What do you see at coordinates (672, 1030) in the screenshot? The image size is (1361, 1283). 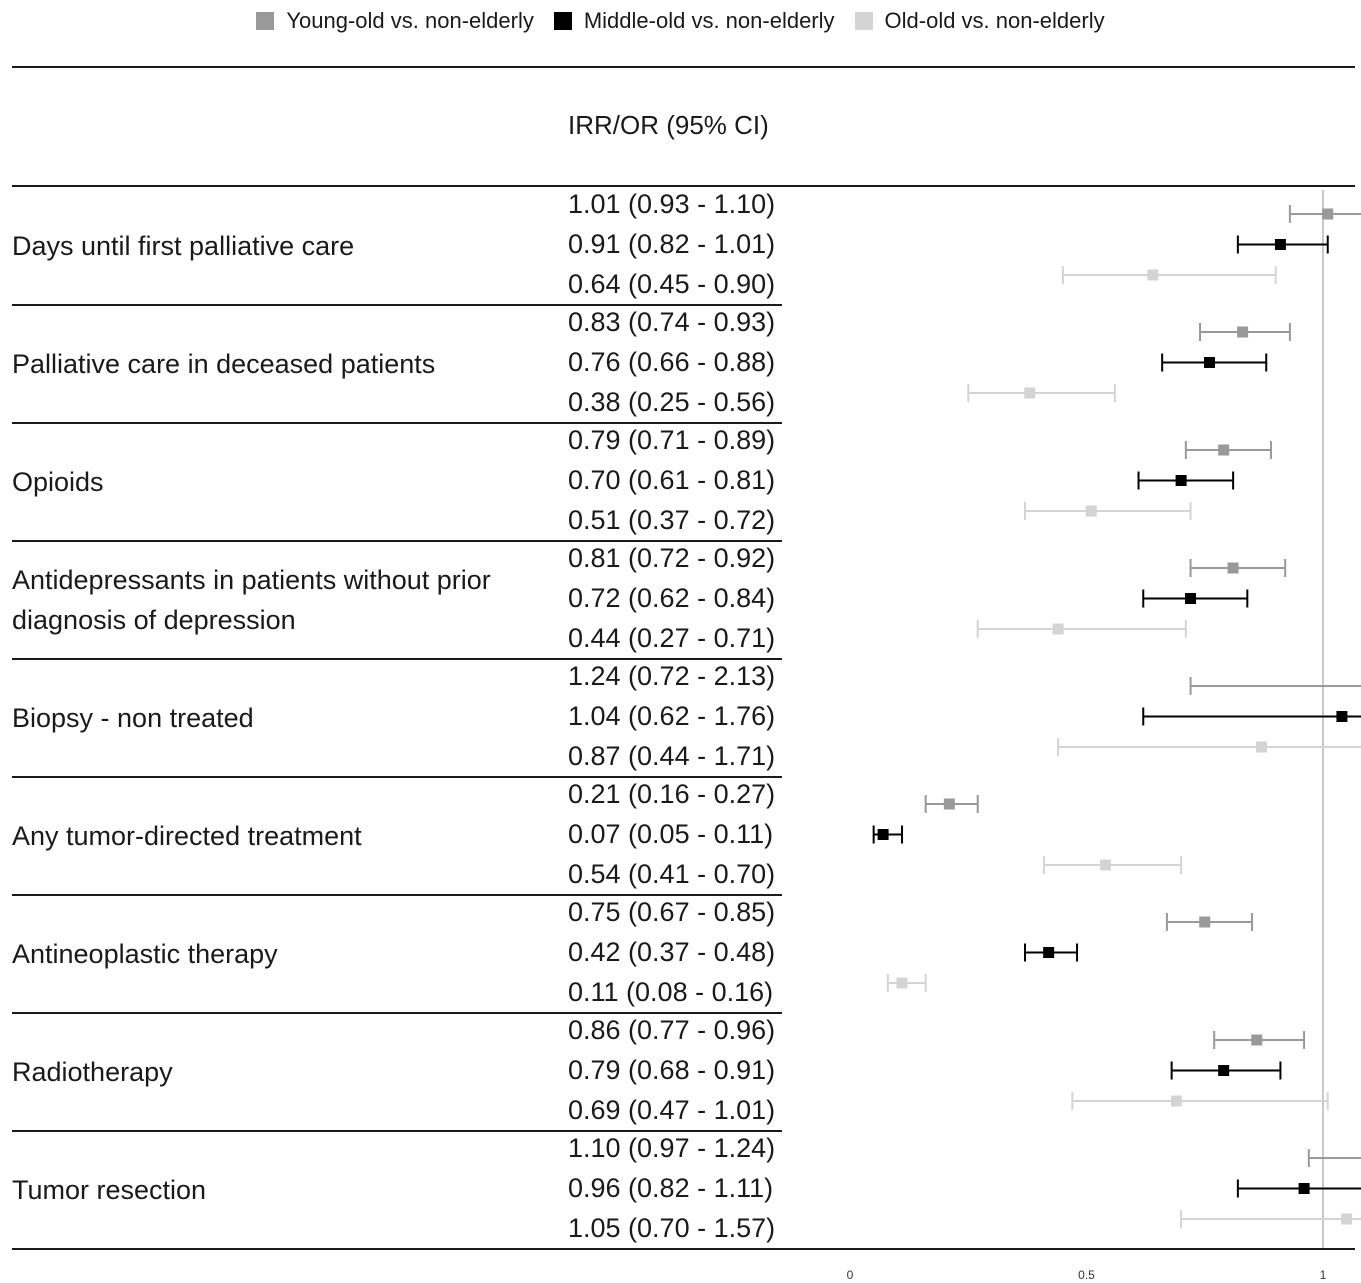 I see `ci-value: 0.86 (0.77 - 0.96)` at bounding box center [672, 1030].